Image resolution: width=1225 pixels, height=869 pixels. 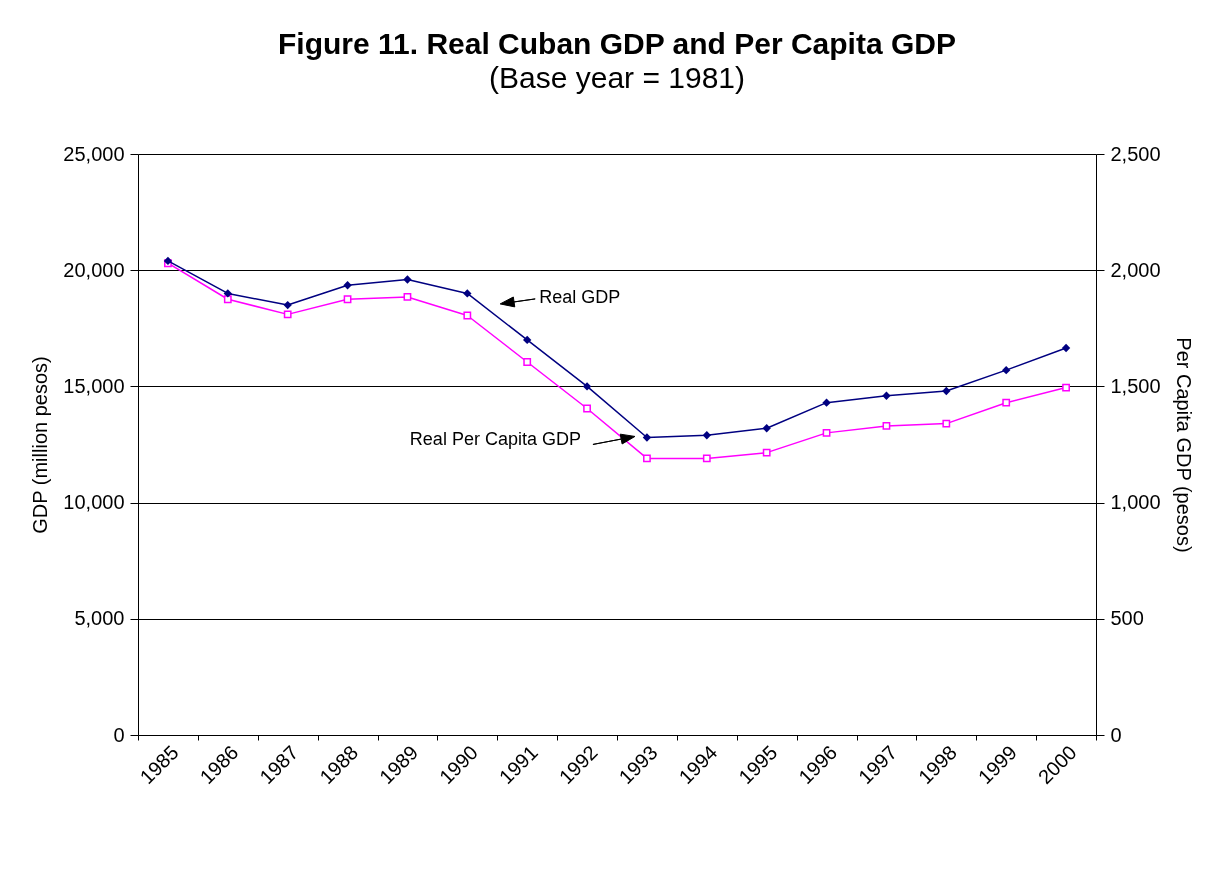 What do you see at coordinates (495, 439) in the screenshot?
I see `series-label: Real Per Capita GDP` at bounding box center [495, 439].